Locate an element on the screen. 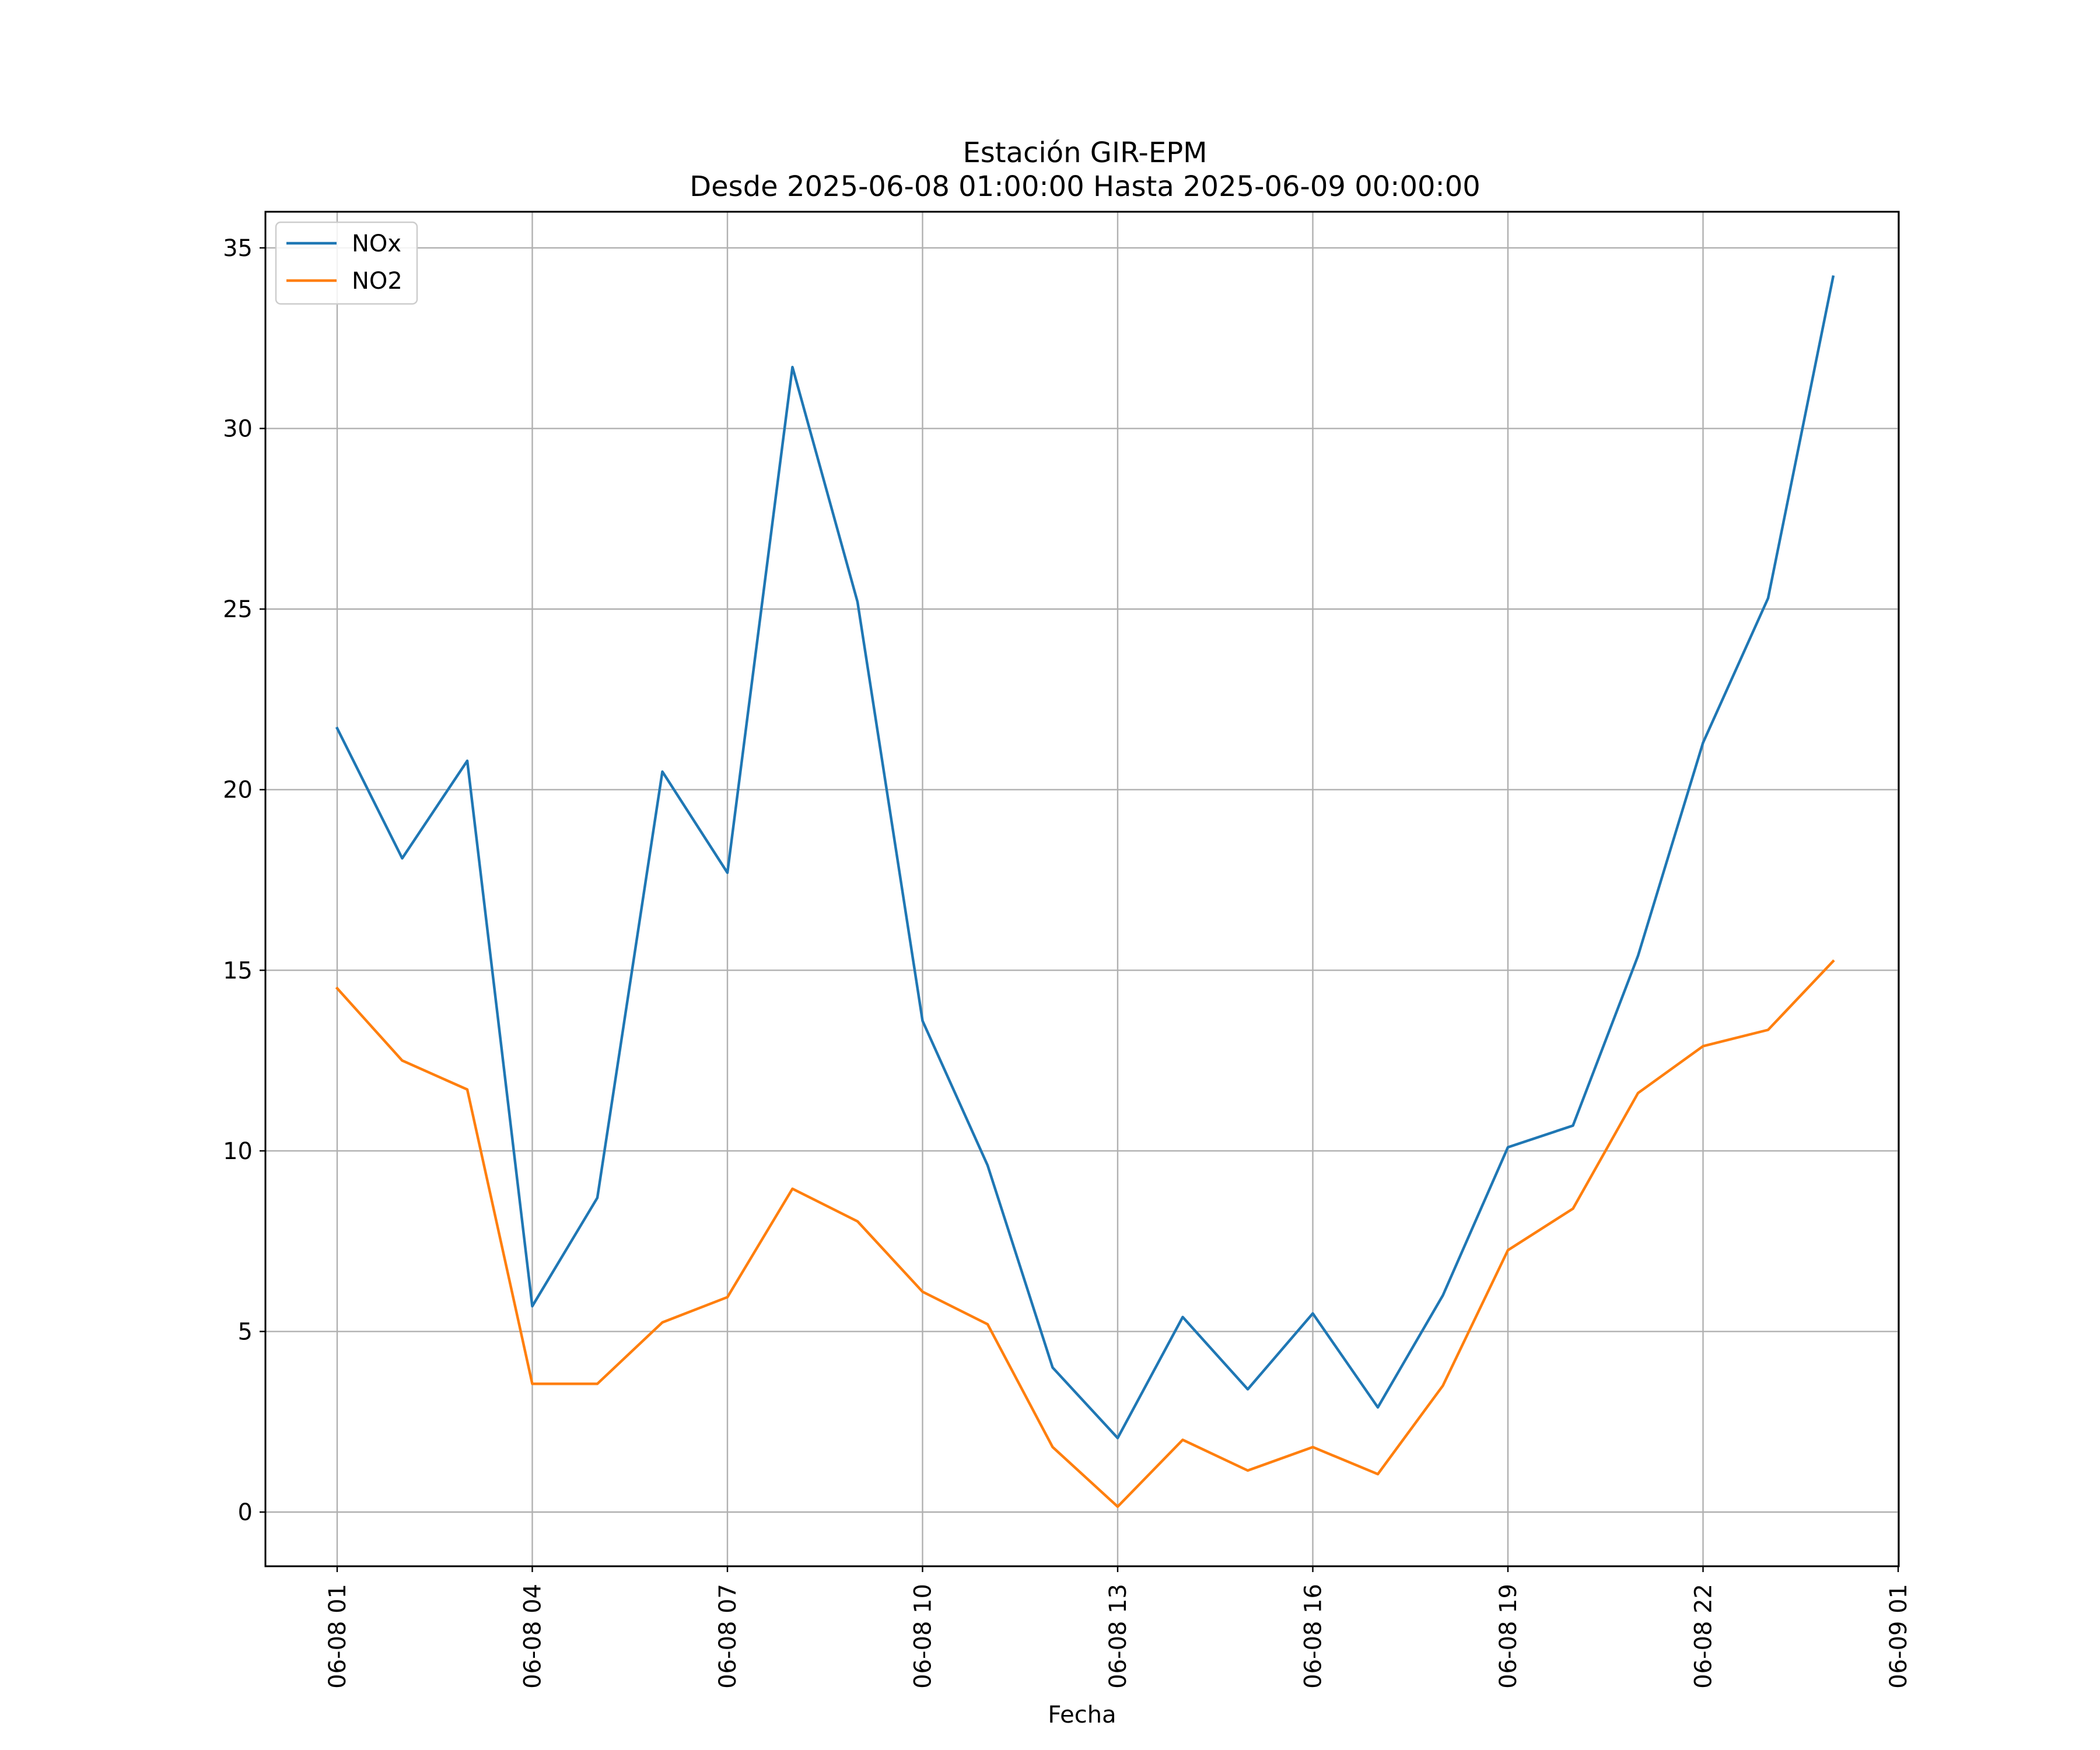 This screenshot has height=1750, width=2100. x-tick-label: 06-08 07 is located at coordinates (728, 1636).